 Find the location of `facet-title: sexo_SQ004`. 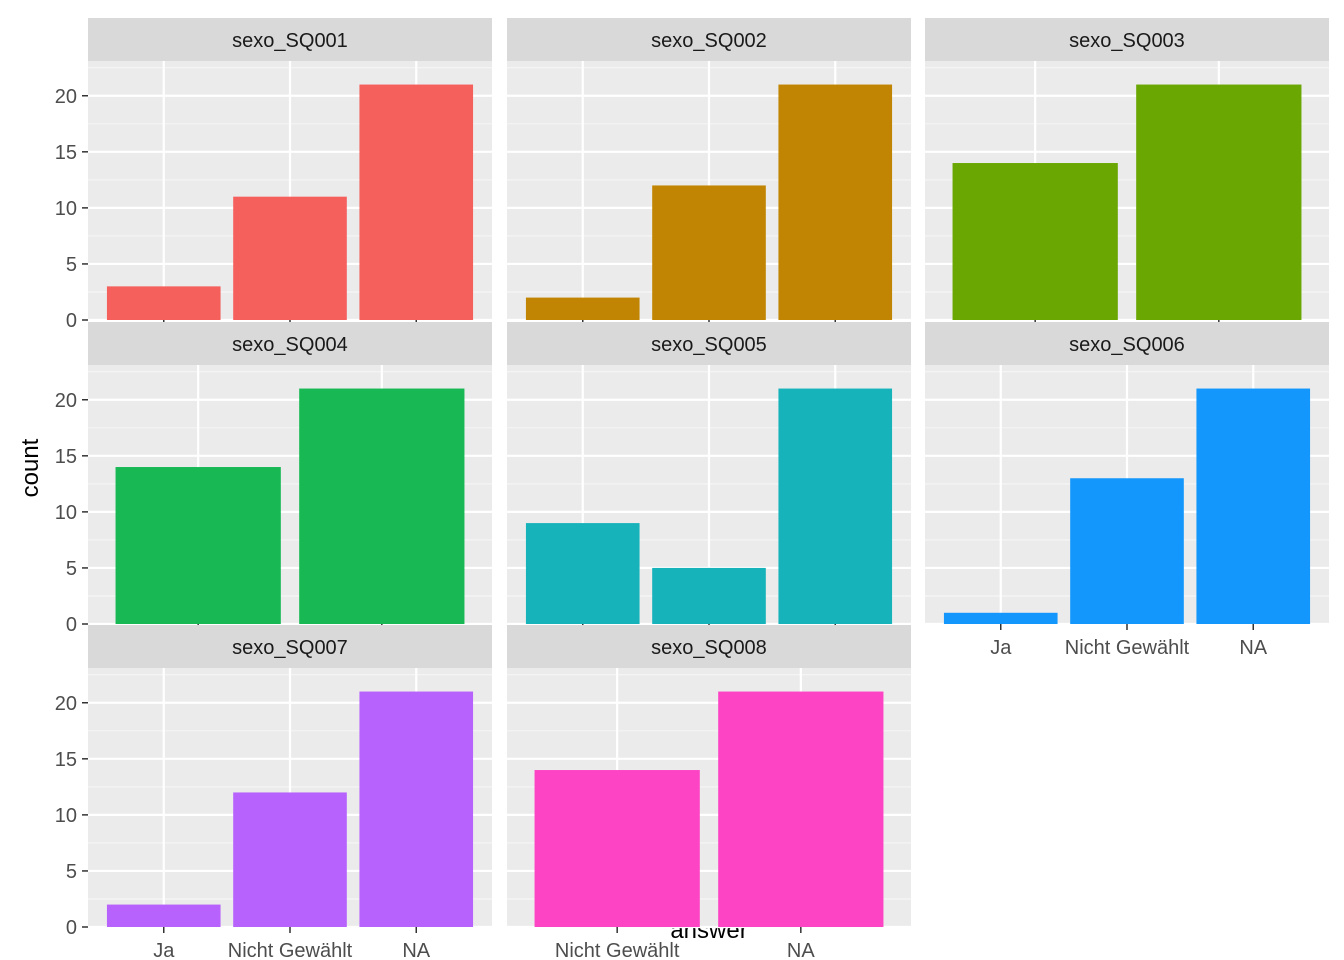

facet-title: sexo_SQ004 is located at coordinates (290, 345).